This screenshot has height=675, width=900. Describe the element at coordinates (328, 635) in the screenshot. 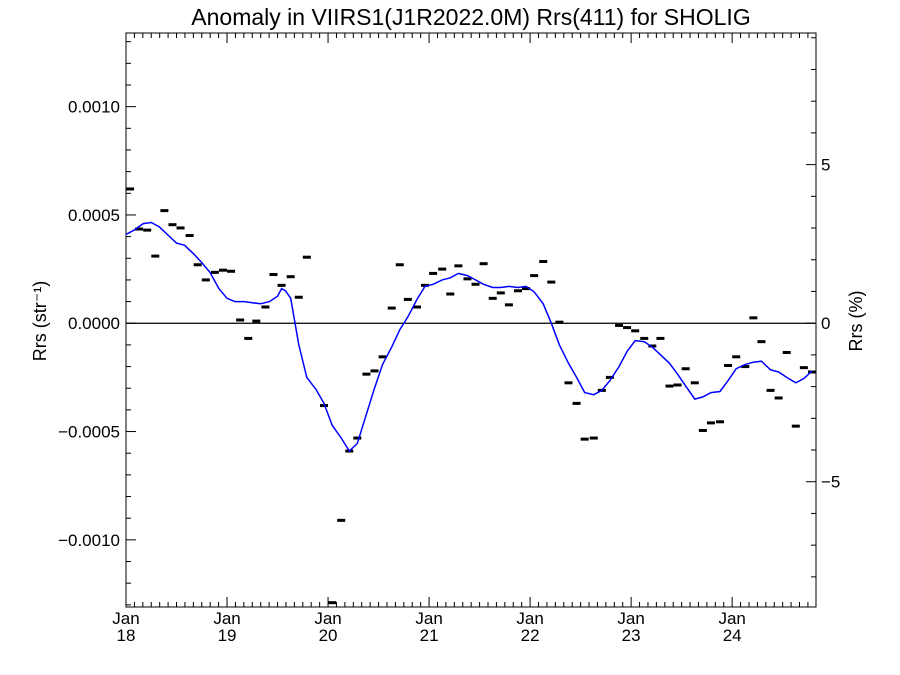

I see `x-tick-label-year: 20` at that location.